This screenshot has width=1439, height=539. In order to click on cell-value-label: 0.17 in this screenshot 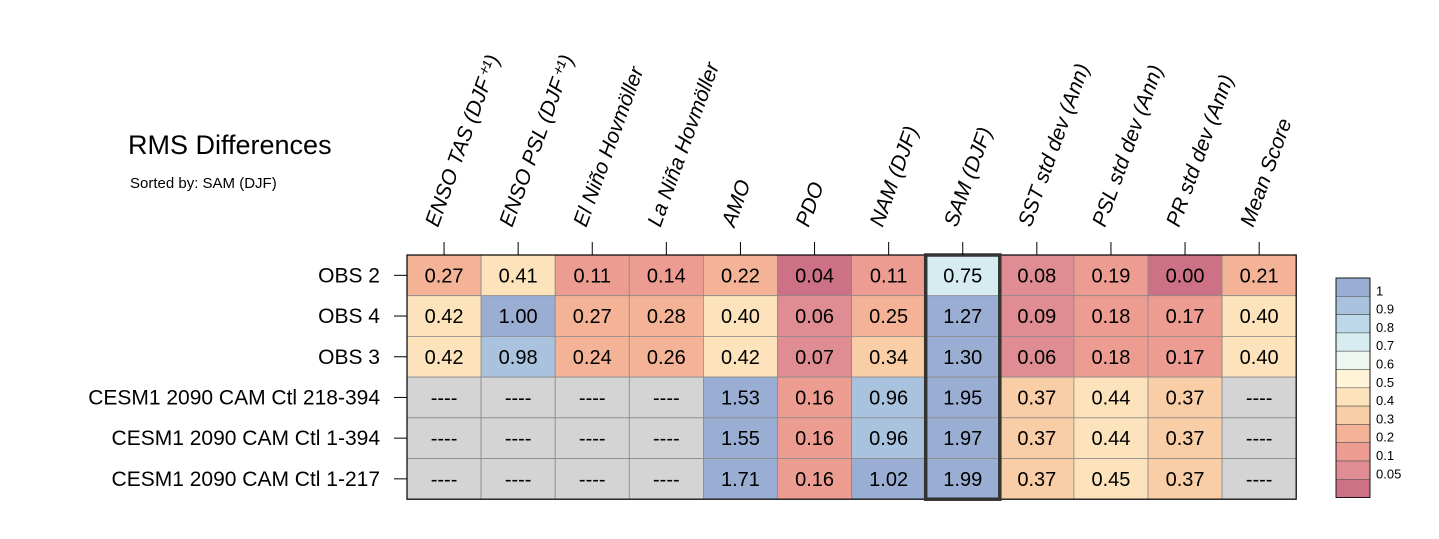, I will do `click(1185, 317)`.